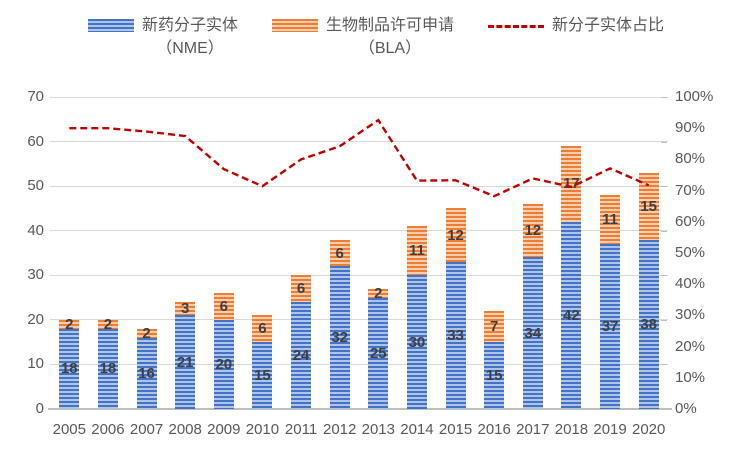 Image resolution: width=752 pixels, height=452 pixels. I want to click on bar-segment-nme: 16, so click(146, 373).